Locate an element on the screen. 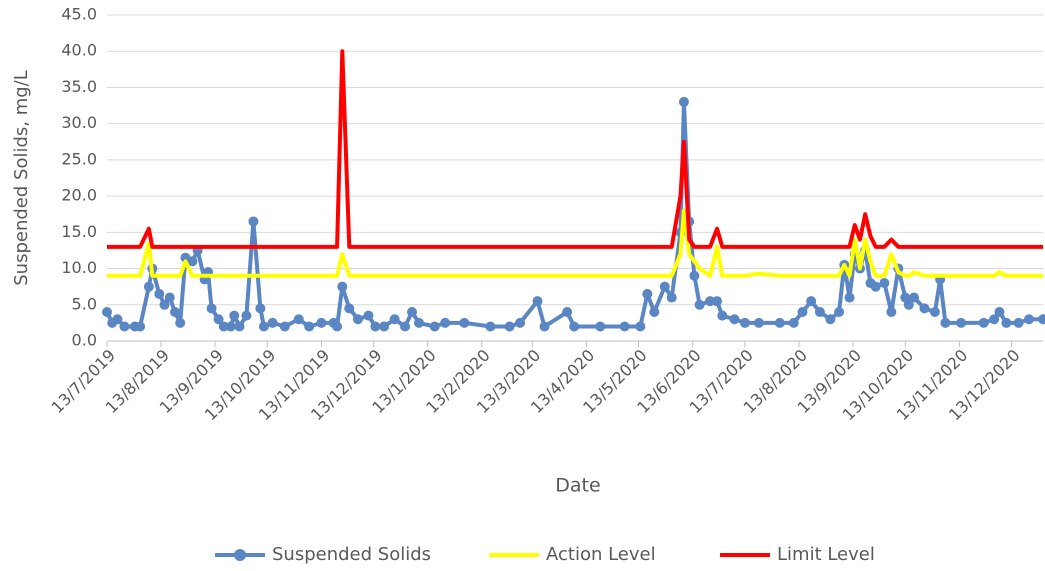 This screenshot has width=1045, height=571. y-tick-label: 20.0 is located at coordinates (79, 195).